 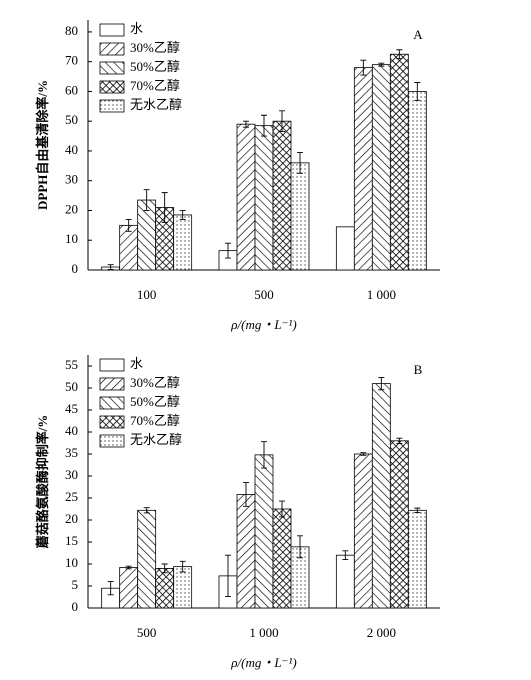 What do you see at coordinates (71, 364) in the screenshot?
I see `y-tick-label: 55` at bounding box center [71, 364].